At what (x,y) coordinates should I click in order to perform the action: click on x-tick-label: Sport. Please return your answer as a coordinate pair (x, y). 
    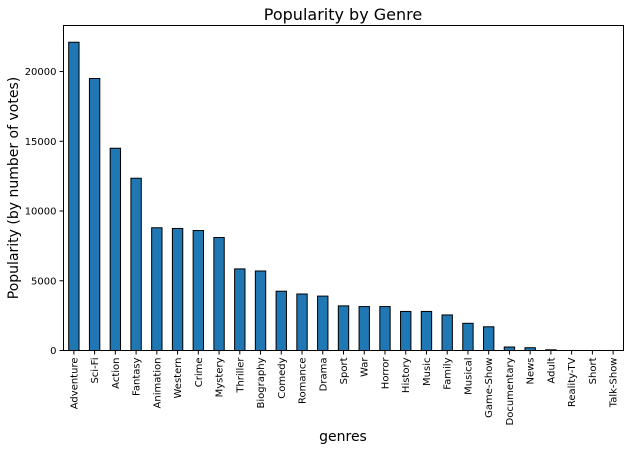
    Looking at the image, I should click on (344, 370).